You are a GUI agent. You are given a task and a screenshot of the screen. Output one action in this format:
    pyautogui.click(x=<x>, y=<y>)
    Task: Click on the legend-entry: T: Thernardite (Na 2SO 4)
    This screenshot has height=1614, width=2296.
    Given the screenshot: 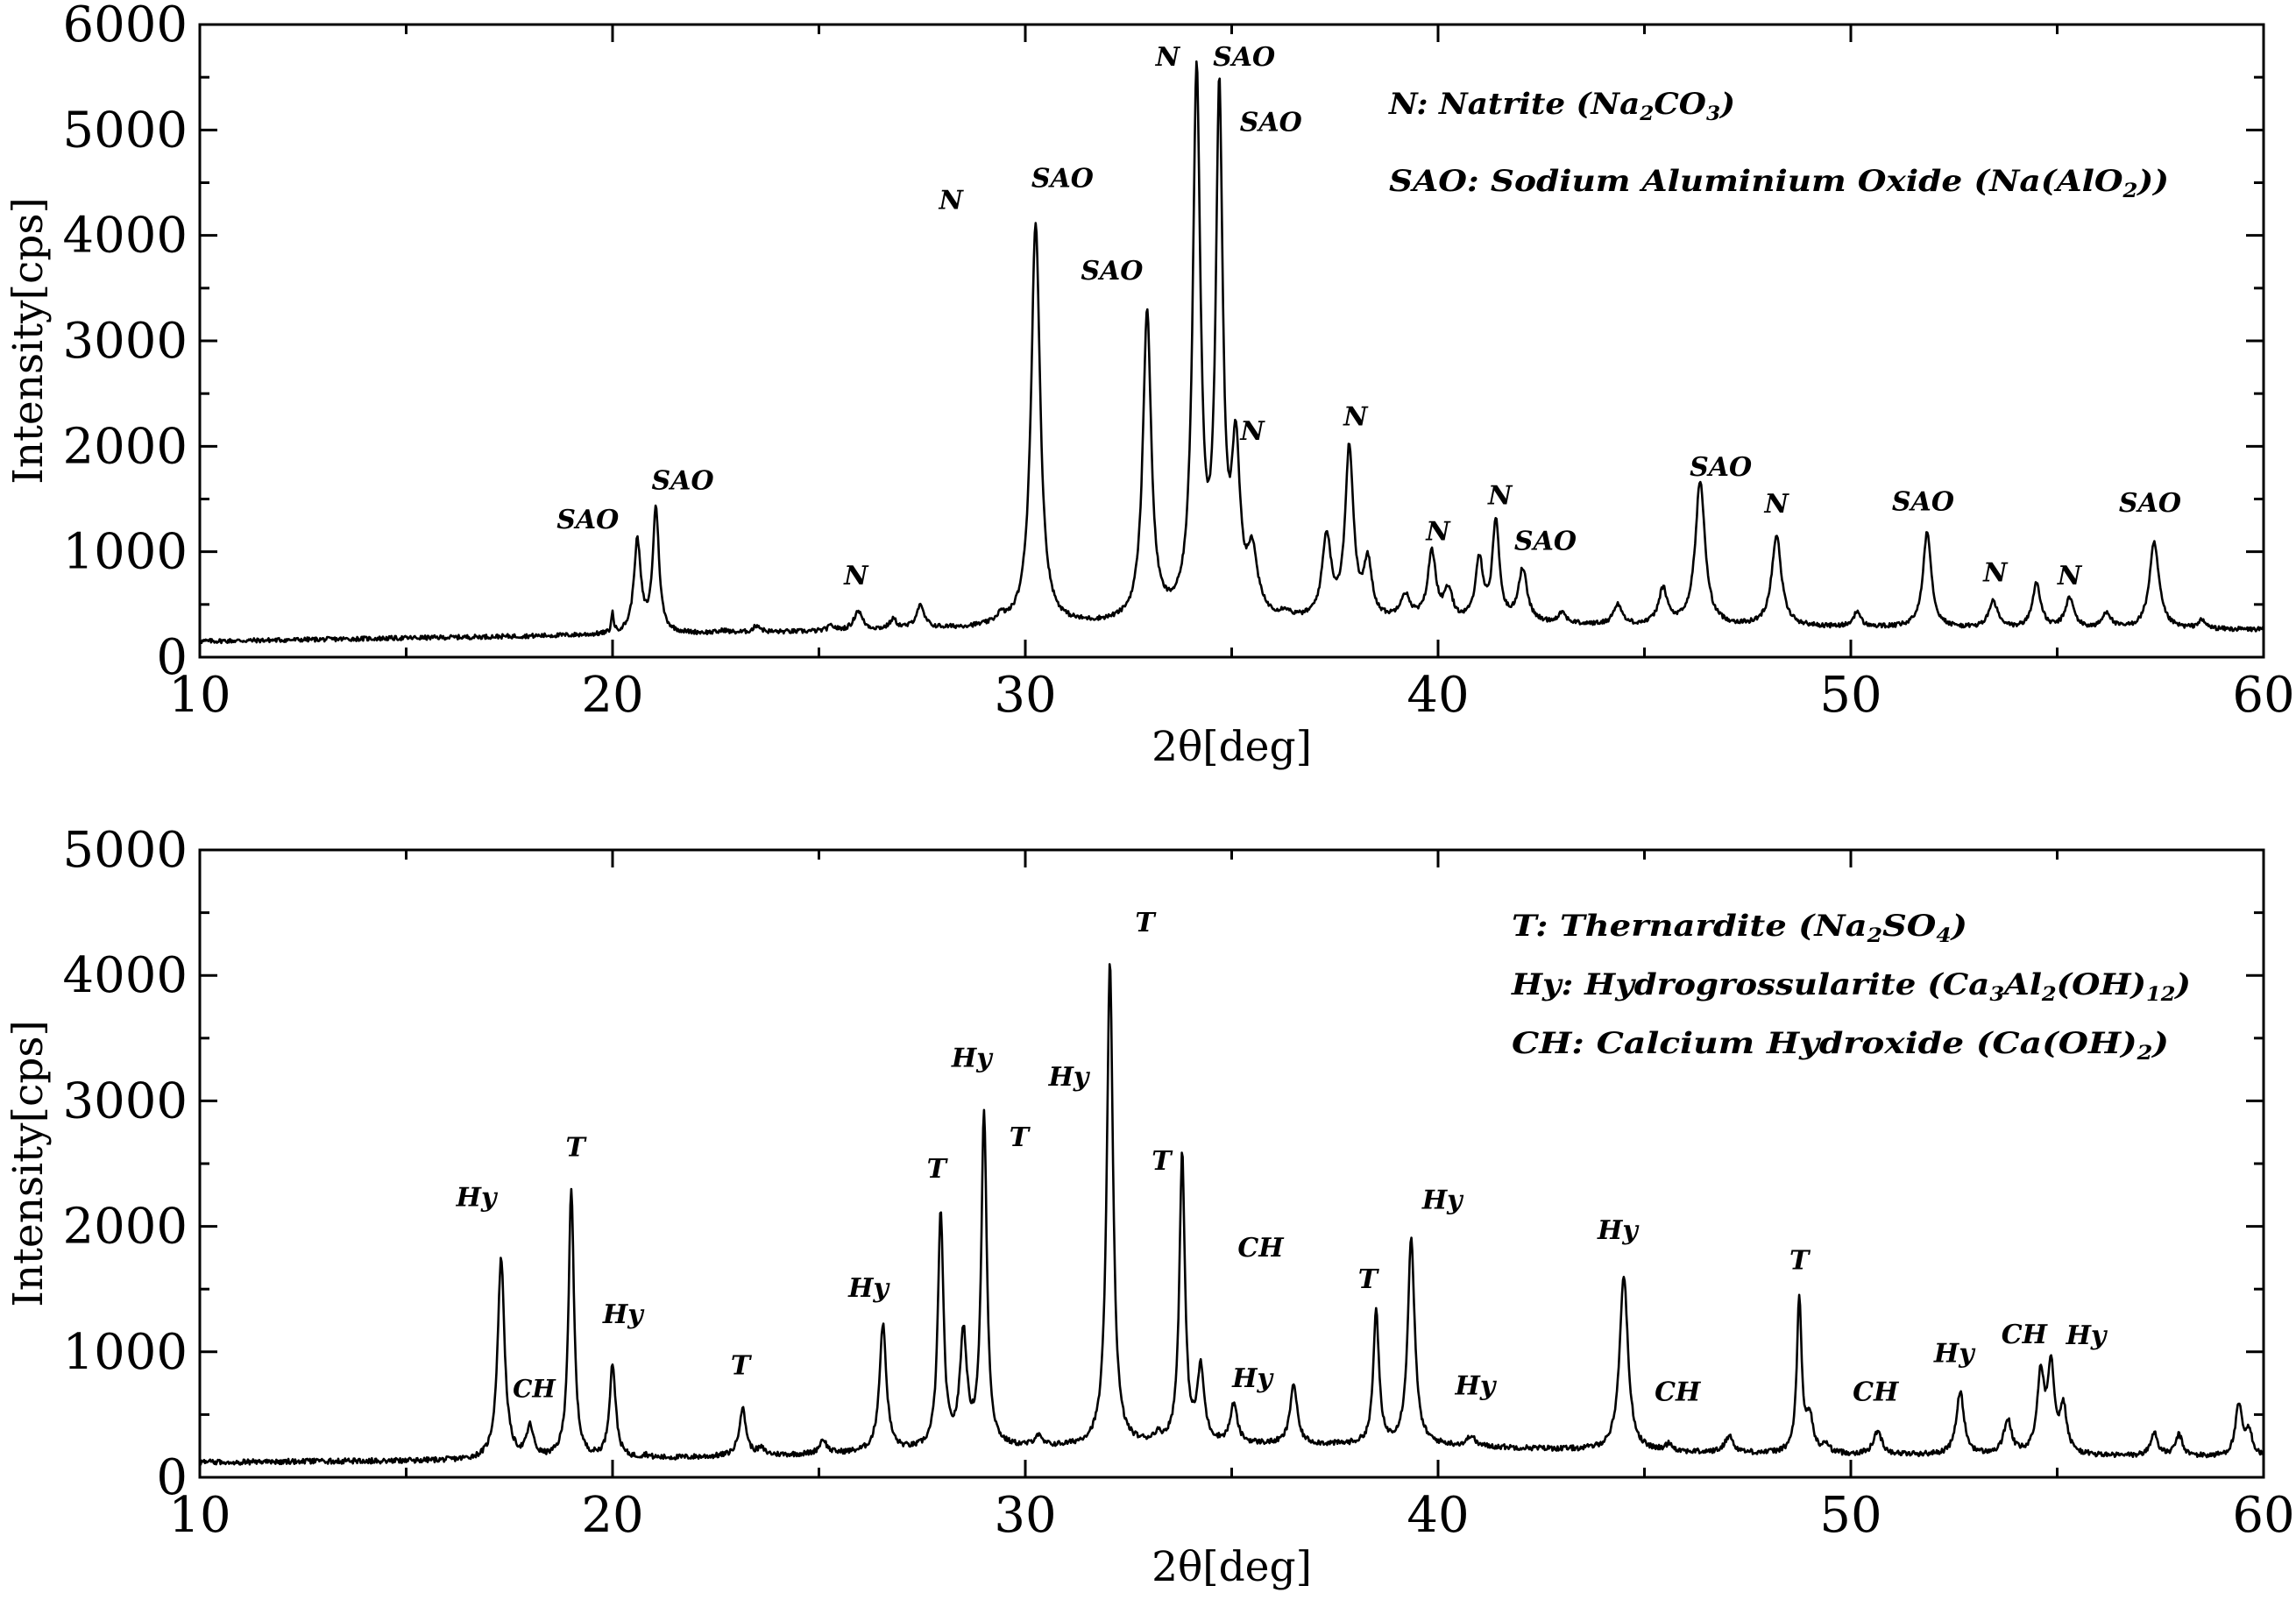 What is the action you would take?
    pyautogui.click(x=1739, y=928)
    